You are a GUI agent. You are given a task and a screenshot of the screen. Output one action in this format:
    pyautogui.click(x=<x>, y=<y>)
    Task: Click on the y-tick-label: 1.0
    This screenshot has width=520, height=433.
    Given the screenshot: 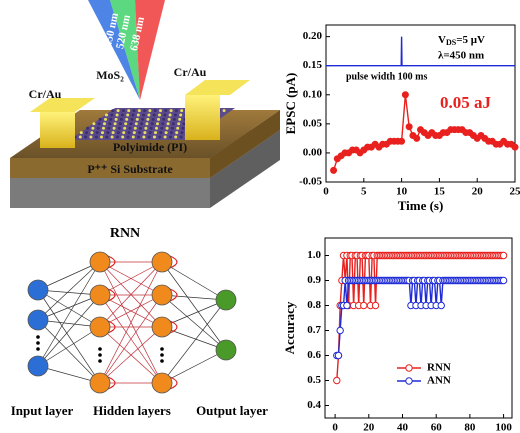 What is the action you would take?
    pyautogui.click(x=314, y=255)
    